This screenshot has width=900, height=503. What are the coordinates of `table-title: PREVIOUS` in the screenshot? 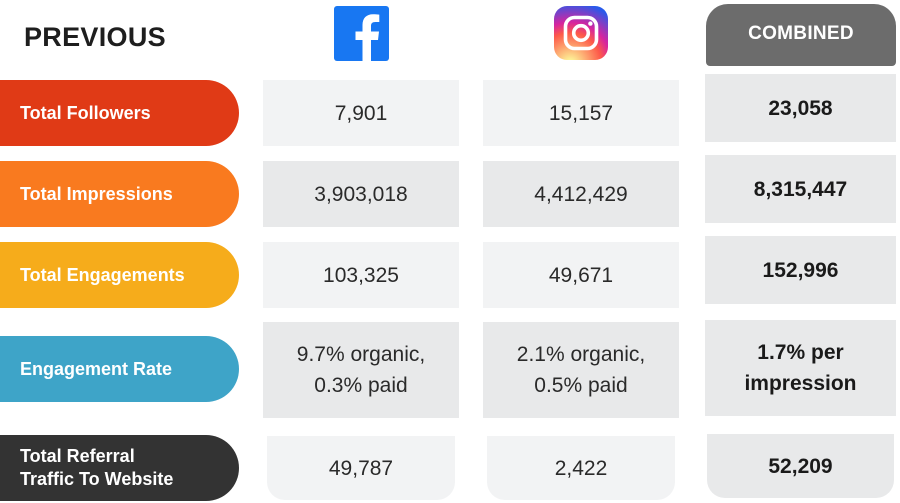 It's located at (95, 37).